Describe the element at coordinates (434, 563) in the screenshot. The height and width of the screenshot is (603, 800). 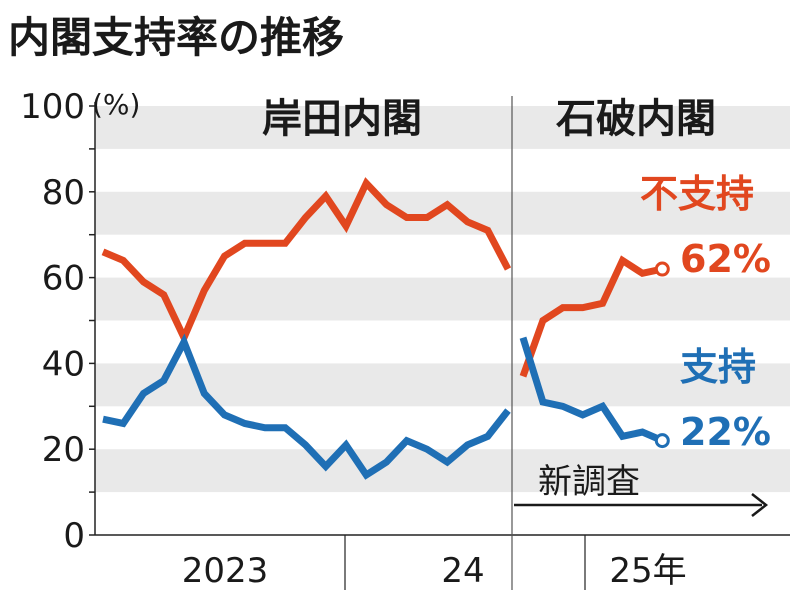
I see `x-axis: 2023 24 25年` at that location.